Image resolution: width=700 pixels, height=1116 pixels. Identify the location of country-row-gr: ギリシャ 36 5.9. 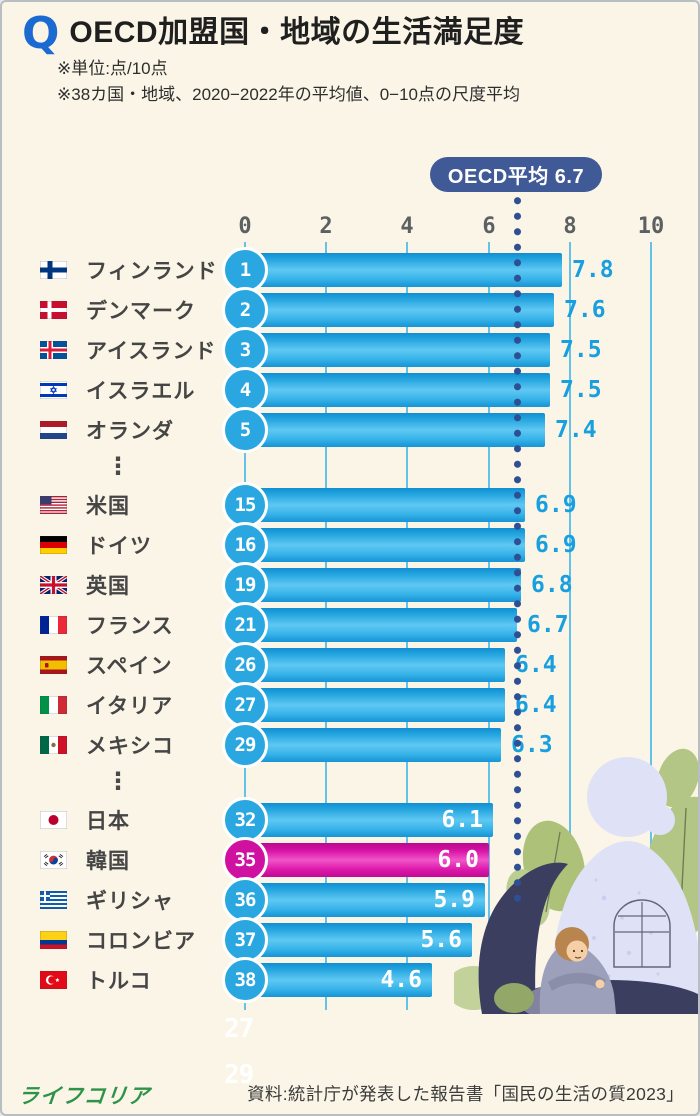
(350, 900).